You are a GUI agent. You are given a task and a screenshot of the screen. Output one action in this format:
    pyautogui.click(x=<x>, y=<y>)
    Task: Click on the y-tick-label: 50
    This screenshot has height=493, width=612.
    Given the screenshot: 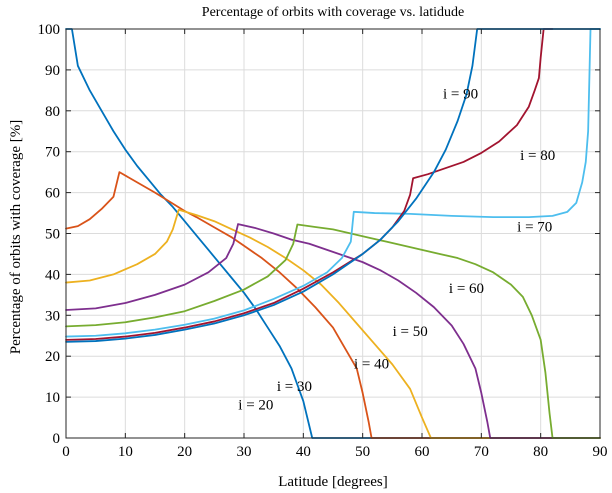 What is the action you would take?
    pyautogui.click(x=52, y=235)
    